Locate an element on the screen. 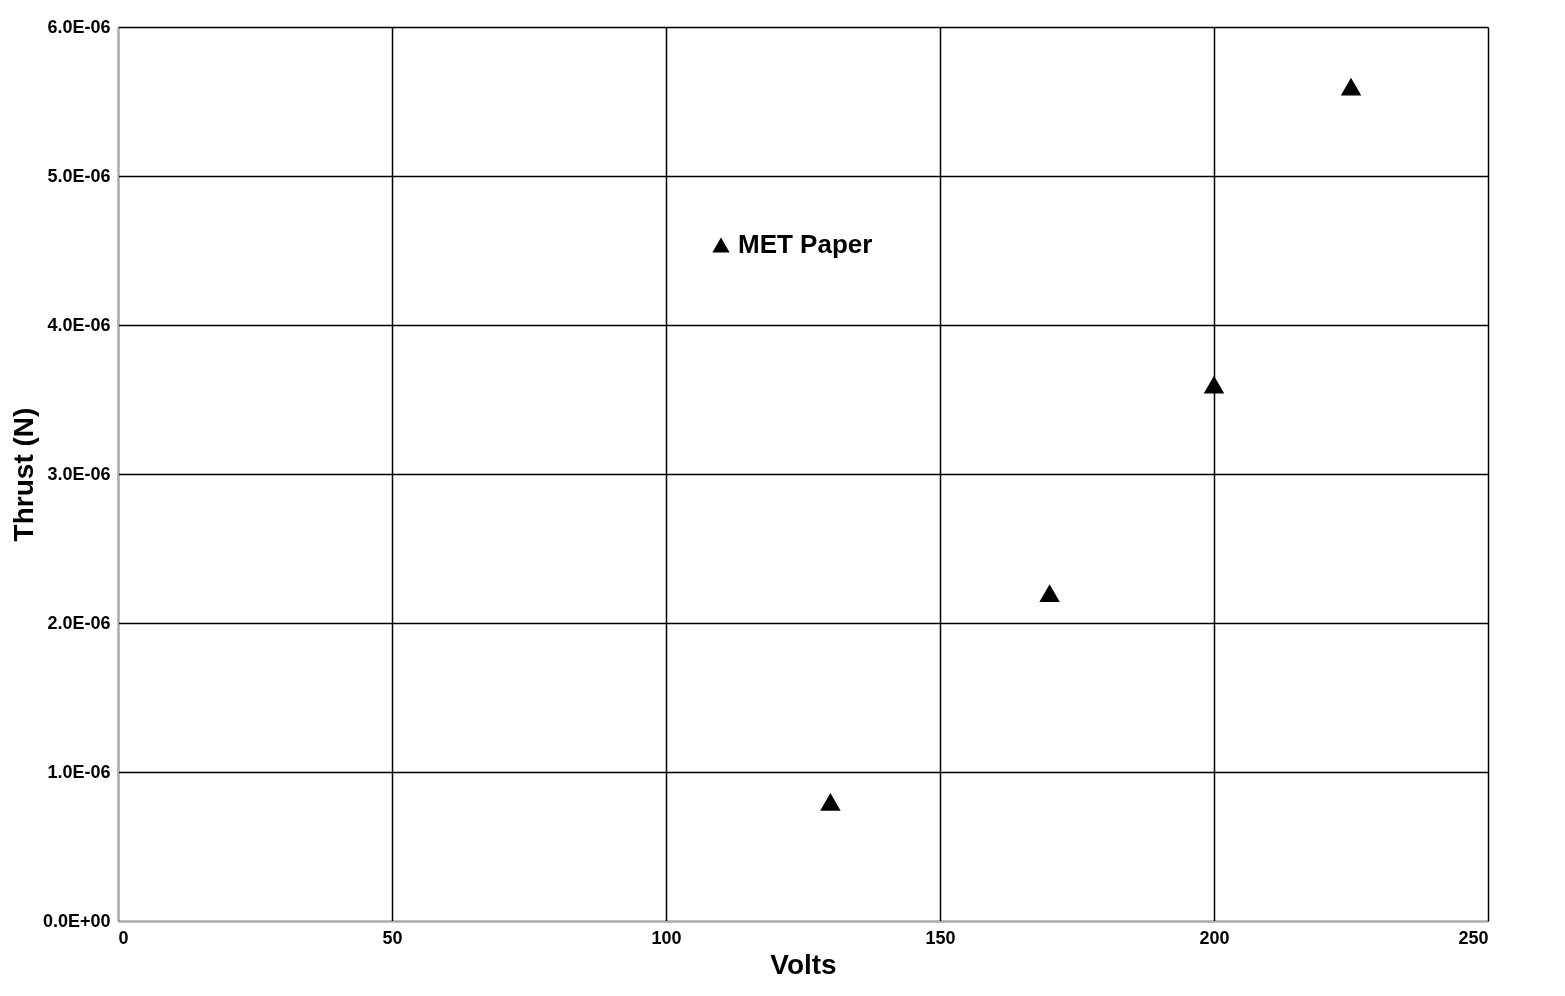  y-tick-label: 2.0E-06 is located at coordinates (79, 622).